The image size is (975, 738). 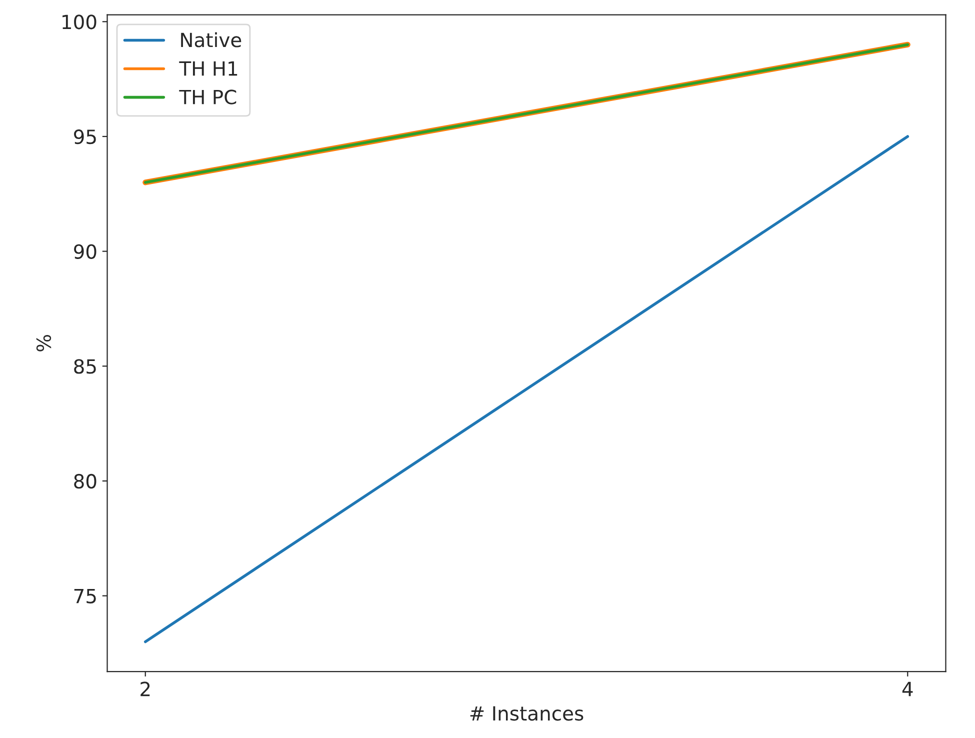 What do you see at coordinates (907, 689) in the screenshot?
I see `x-tick-label: 4` at bounding box center [907, 689].